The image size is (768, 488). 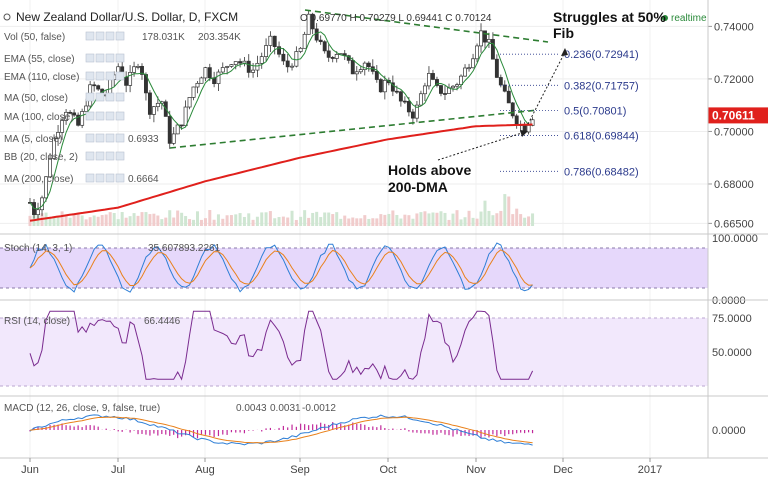 I want to click on macd-axis-label: 0.0000, so click(x=729, y=431).